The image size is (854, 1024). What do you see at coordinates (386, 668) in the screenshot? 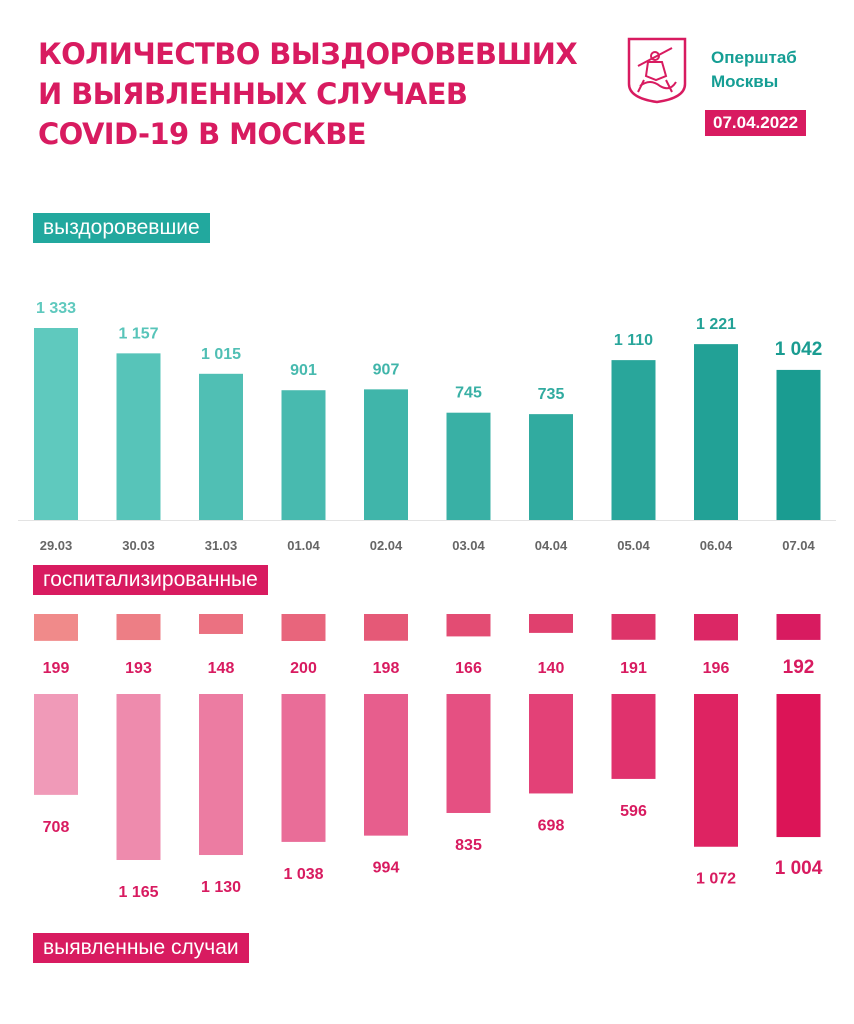
I see `hospitalized-value-label: 198` at bounding box center [386, 668].